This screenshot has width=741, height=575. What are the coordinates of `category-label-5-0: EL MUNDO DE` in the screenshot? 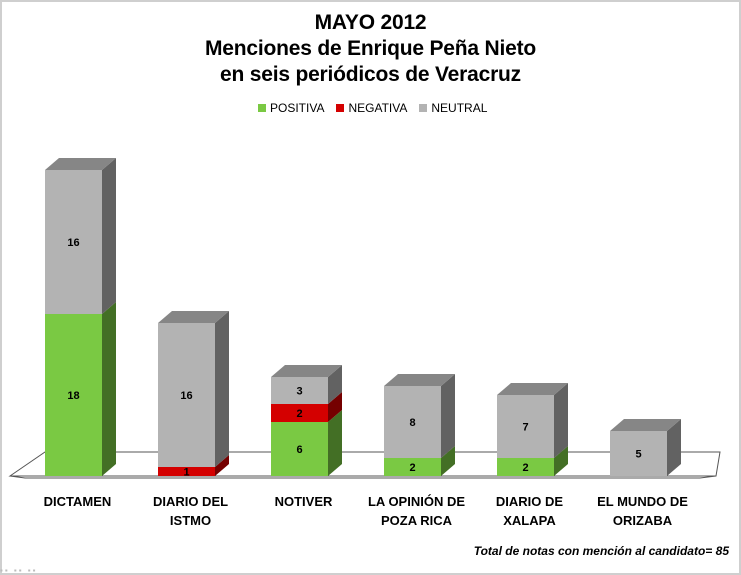 It's located at (642, 501).